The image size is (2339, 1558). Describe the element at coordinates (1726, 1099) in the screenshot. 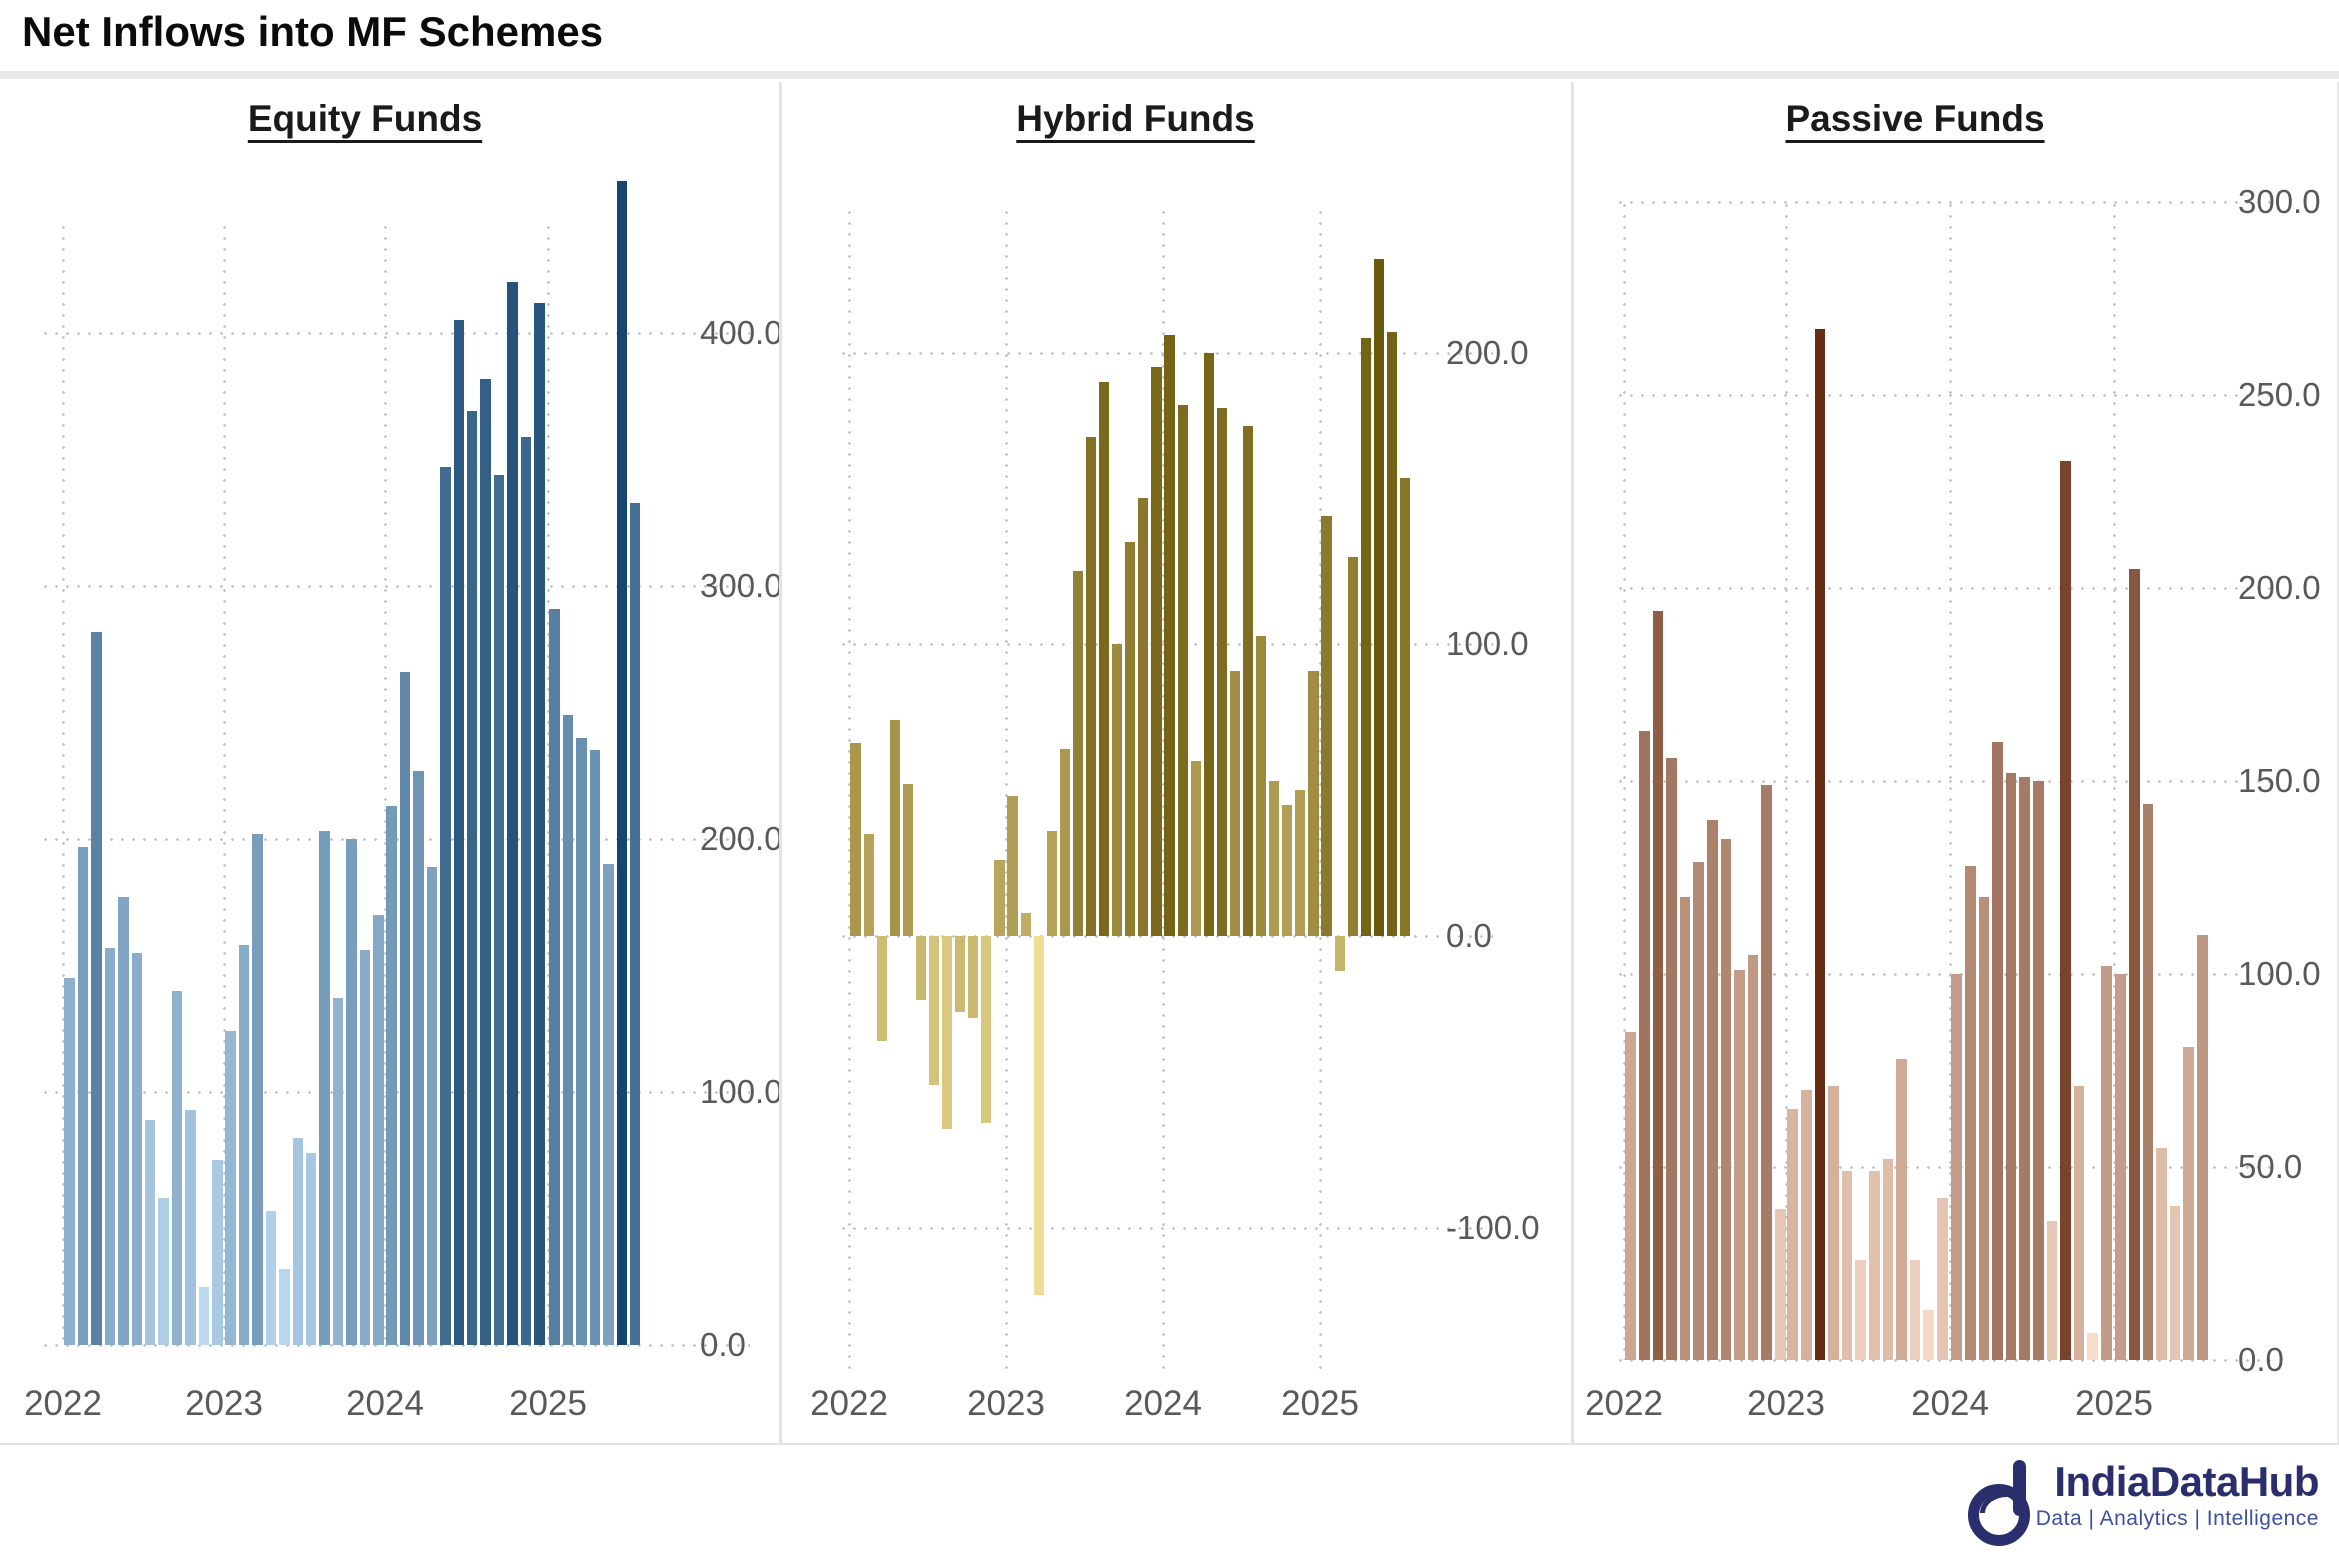

I see `bar-aug-2022` at that location.